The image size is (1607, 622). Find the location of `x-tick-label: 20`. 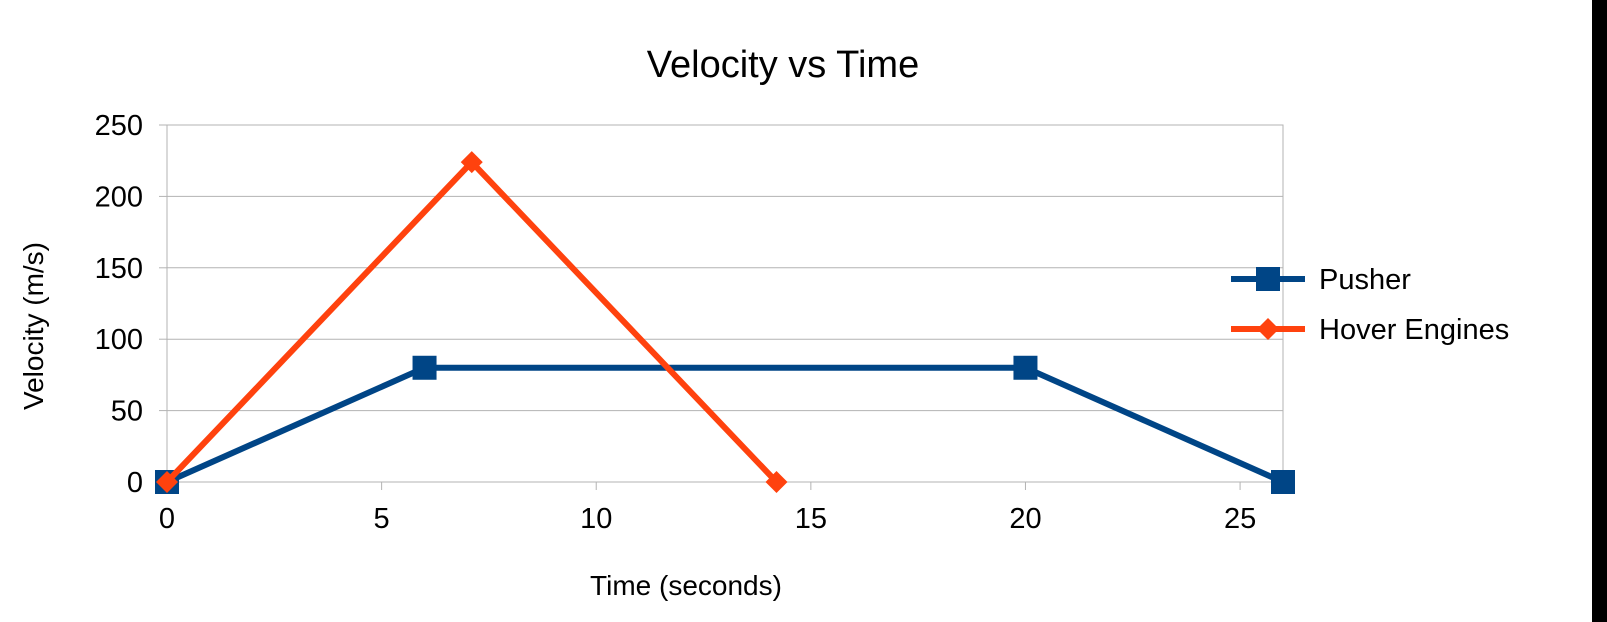

x-tick-label: 20 is located at coordinates (1025, 519).